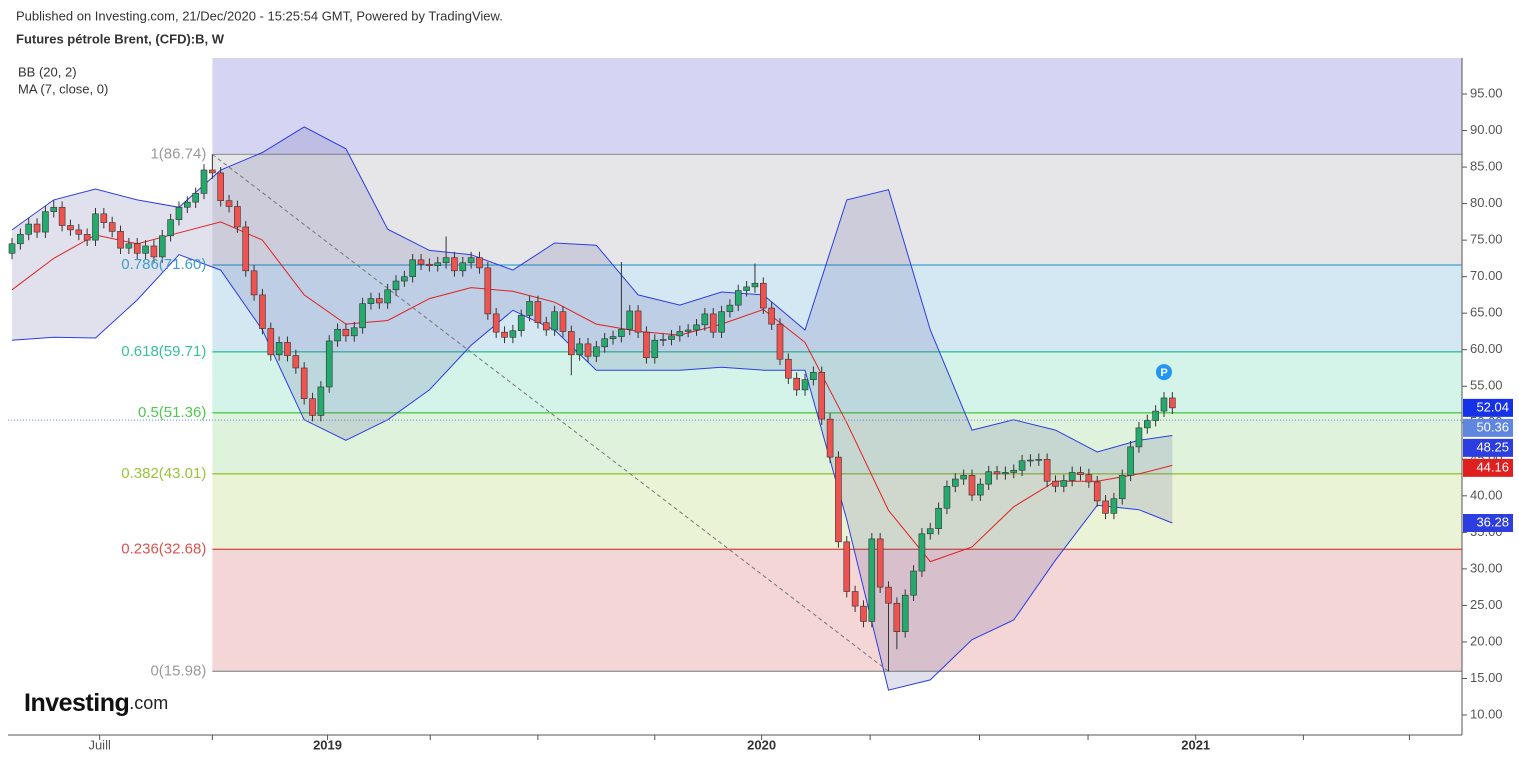  Describe the element at coordinates (1492, 466) in the screenshot. I see `price-tag-label: 44.16` at that location.